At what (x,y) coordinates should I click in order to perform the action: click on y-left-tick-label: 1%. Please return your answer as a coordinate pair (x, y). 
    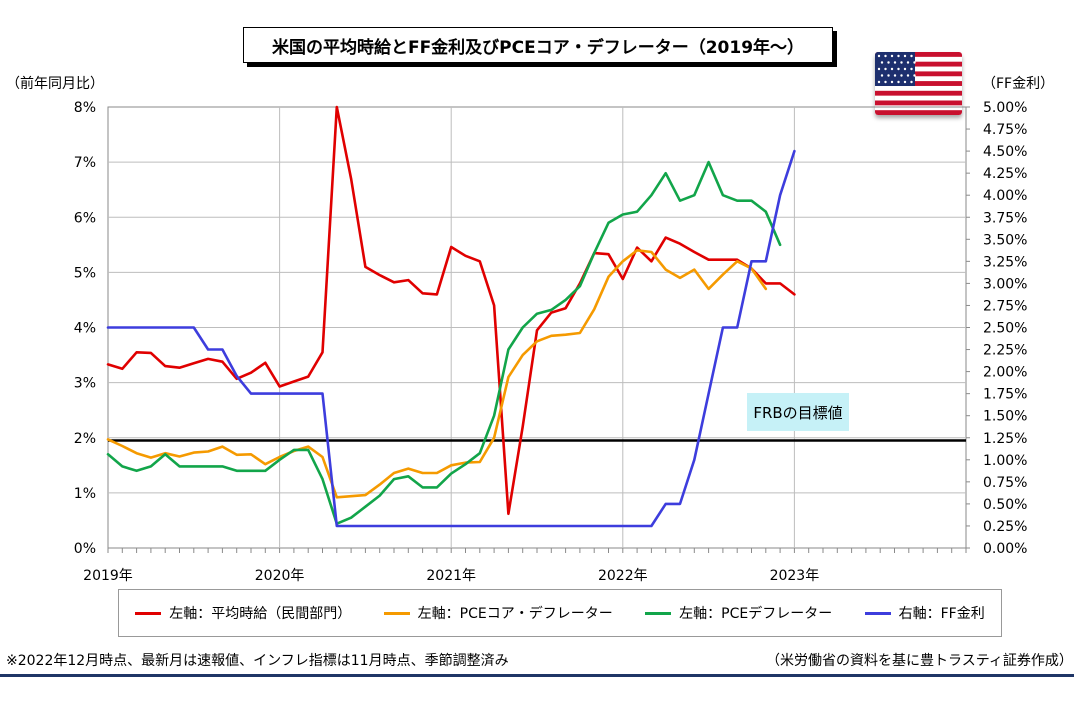
    Looking at the image, I should click on (85, 494).